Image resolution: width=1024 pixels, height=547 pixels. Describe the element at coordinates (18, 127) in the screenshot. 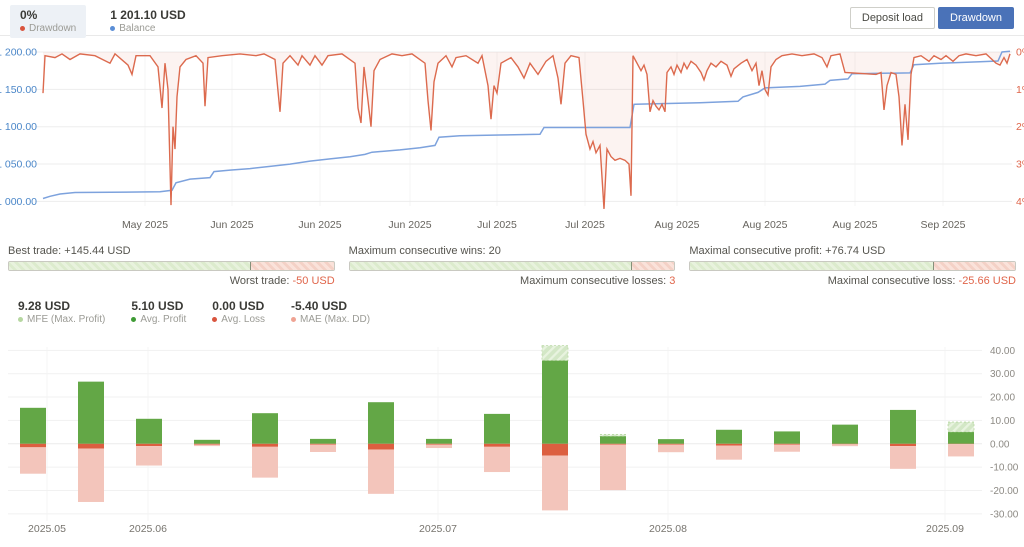

I see `left-axis-tick: 1 100.00` at that location.